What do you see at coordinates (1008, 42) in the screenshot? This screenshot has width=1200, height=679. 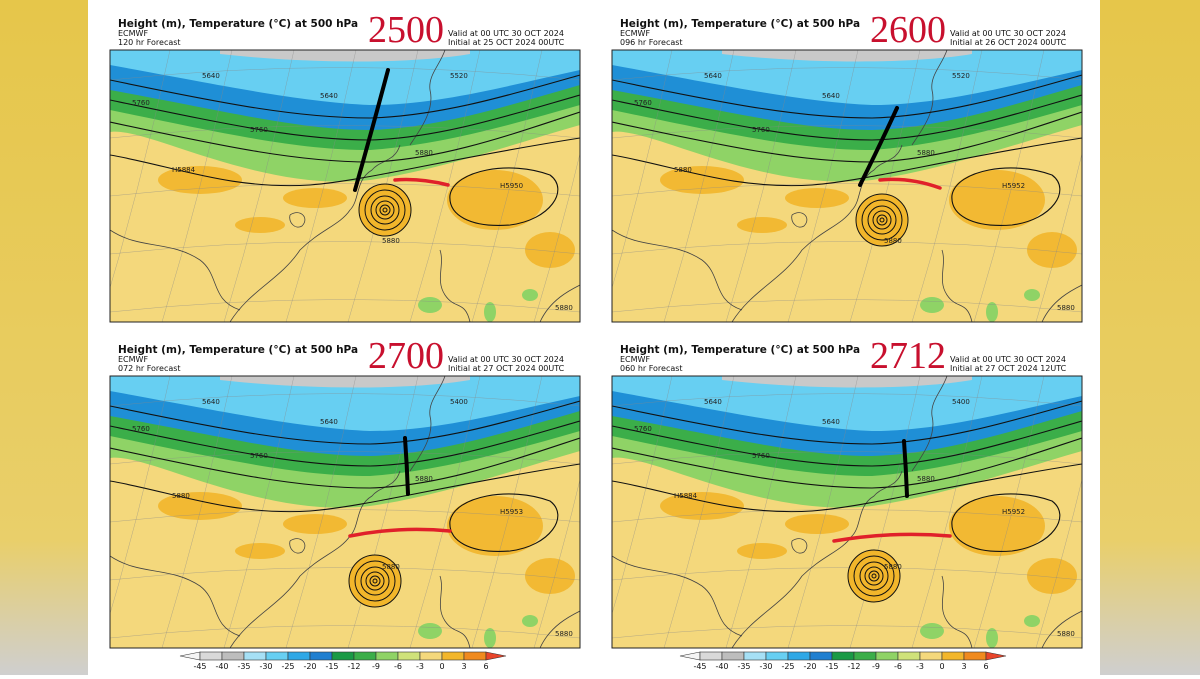 I see `initial-time: Initial at 26 OCT 2024 00UTC` at bounding box center [1008, 42].